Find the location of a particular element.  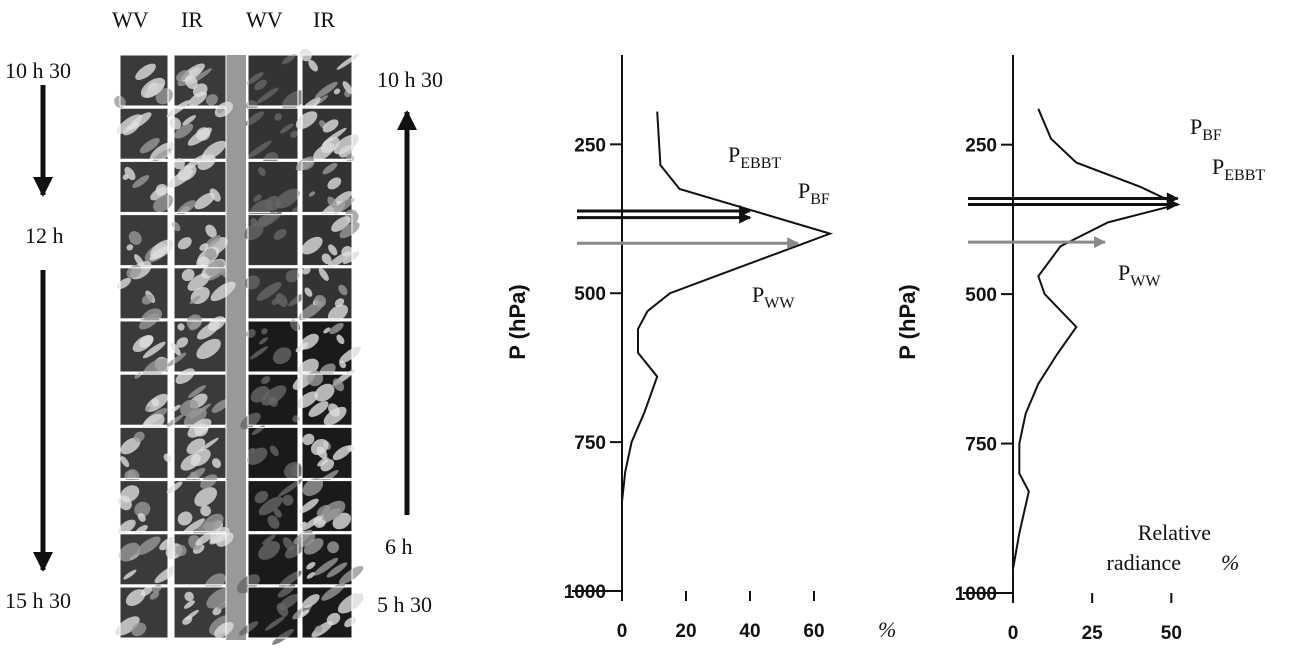

y-tick-label: 250 is located at coordinates (590, 145).